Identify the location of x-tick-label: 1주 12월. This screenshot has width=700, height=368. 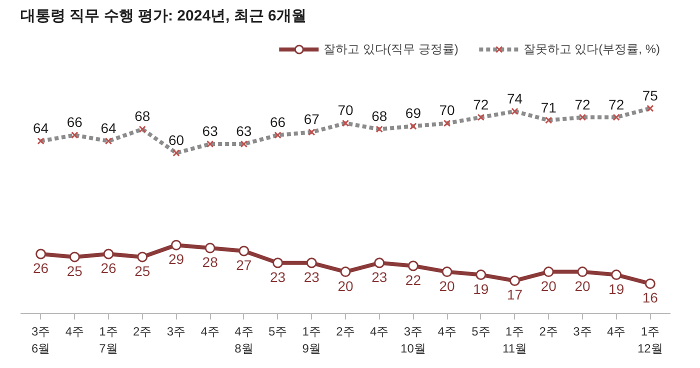
(650, 340).